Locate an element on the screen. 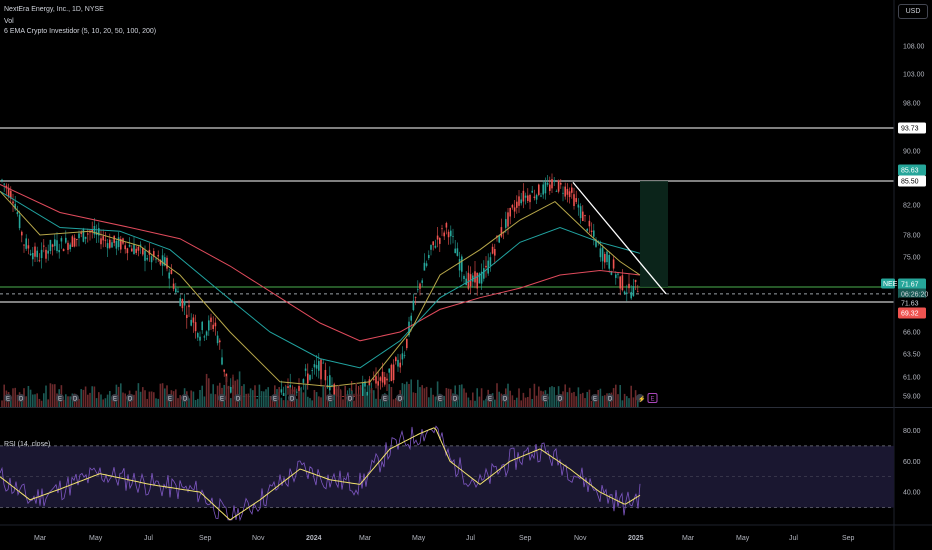  tag-last-price: 71.67 is located at coordinates (910, 285).